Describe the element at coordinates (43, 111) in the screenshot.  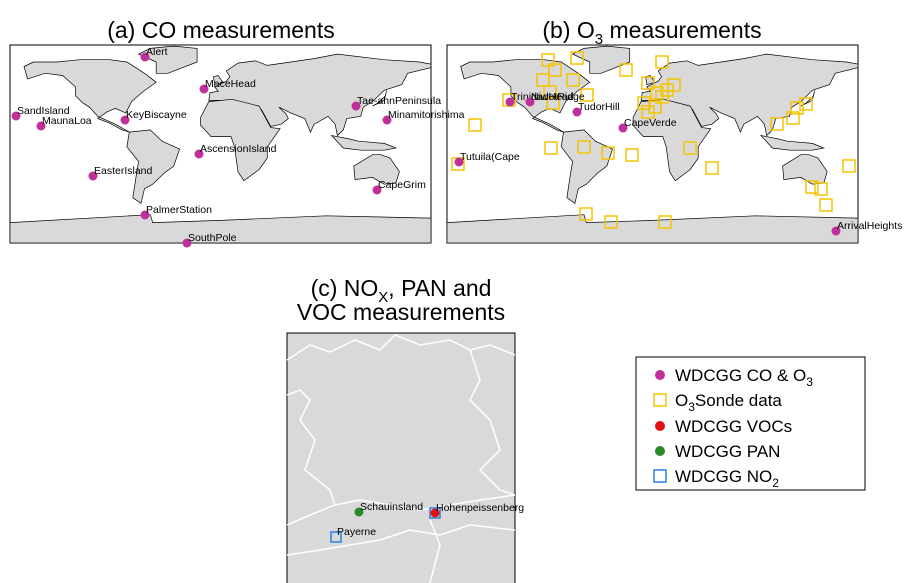
I see `station-label: SandIsland` at that location.